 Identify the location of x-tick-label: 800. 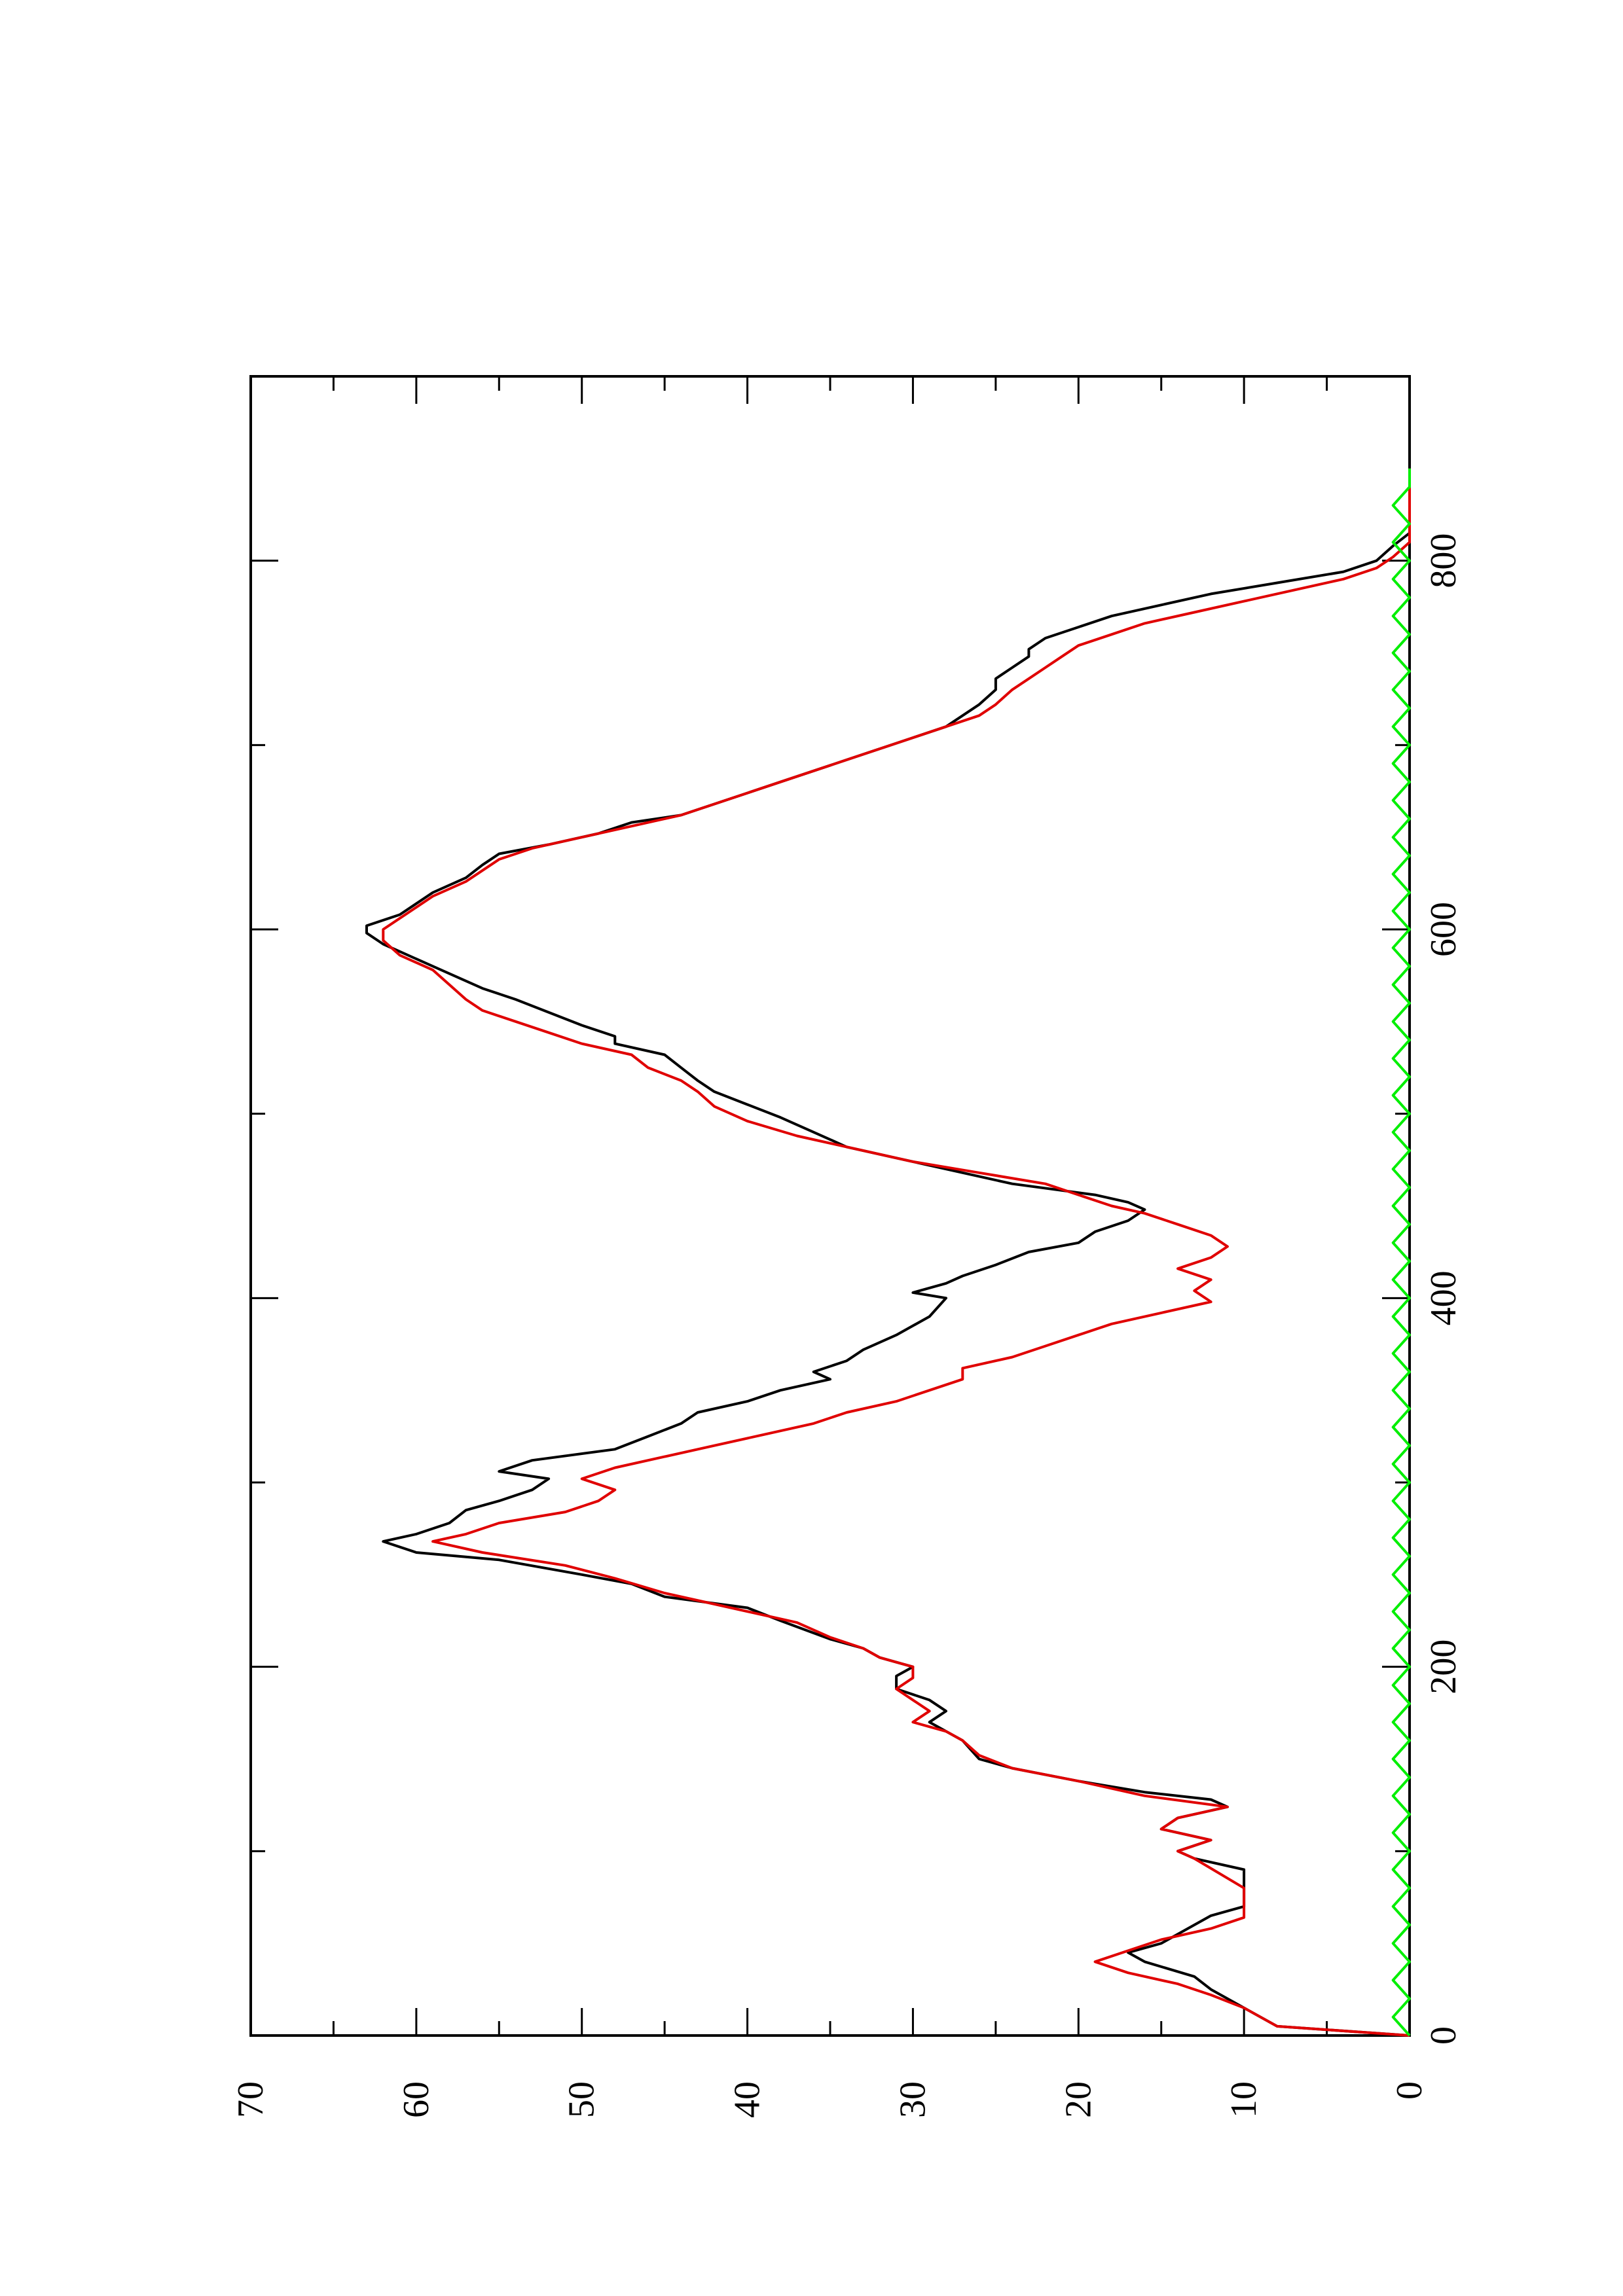
(1443, 560).